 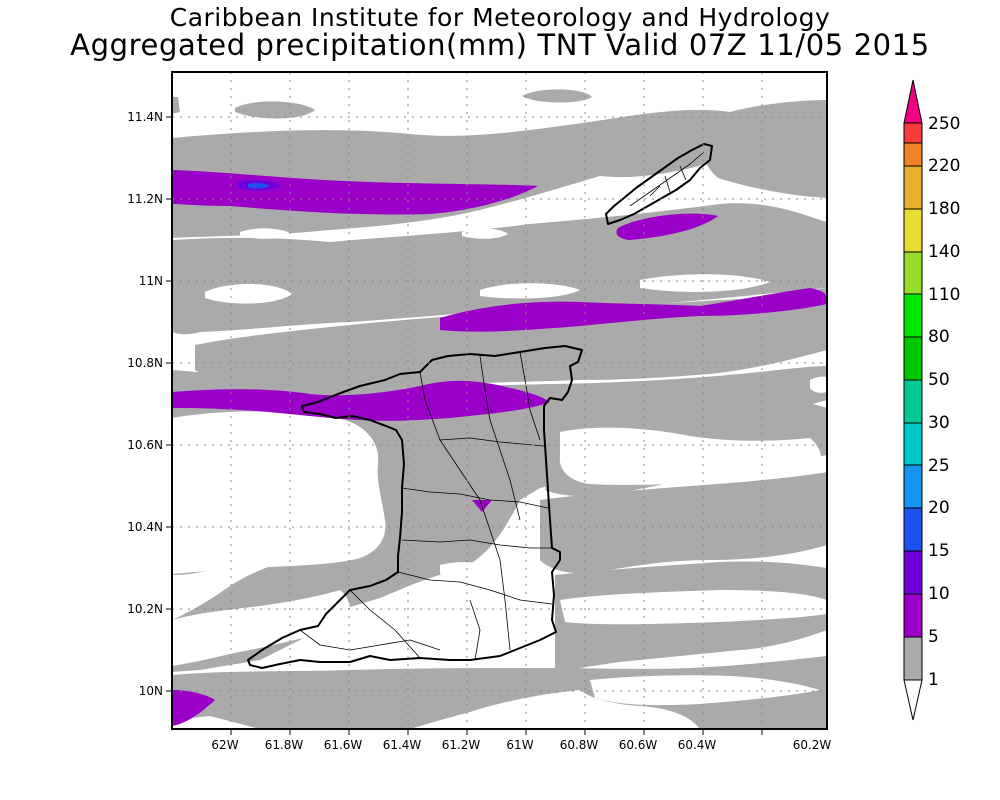 What do you see at coordinates (415, 507) in the screenshot?
I see `trinidad-island` at bounding box center [415, 507].